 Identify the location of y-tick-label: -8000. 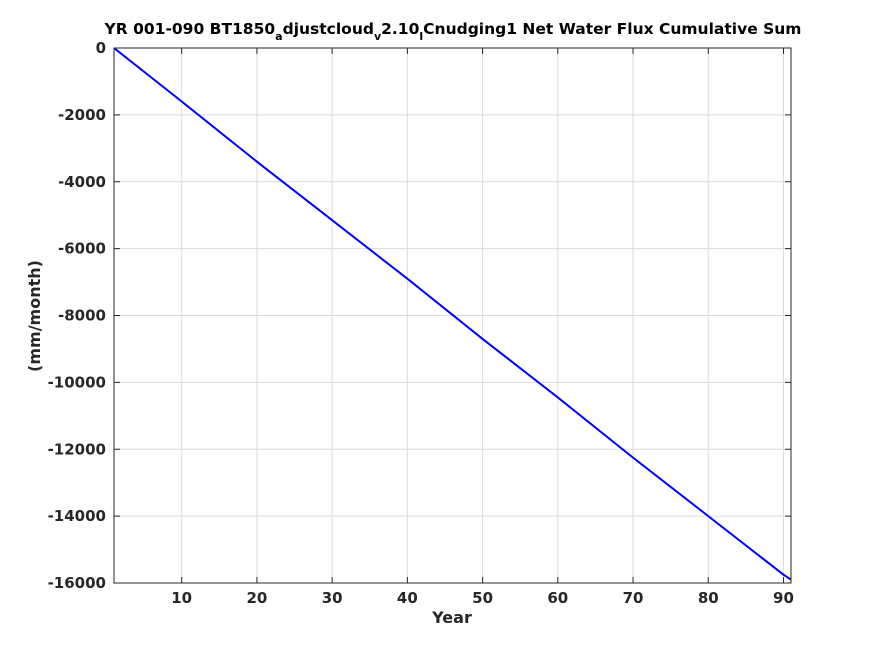
(82, 316).